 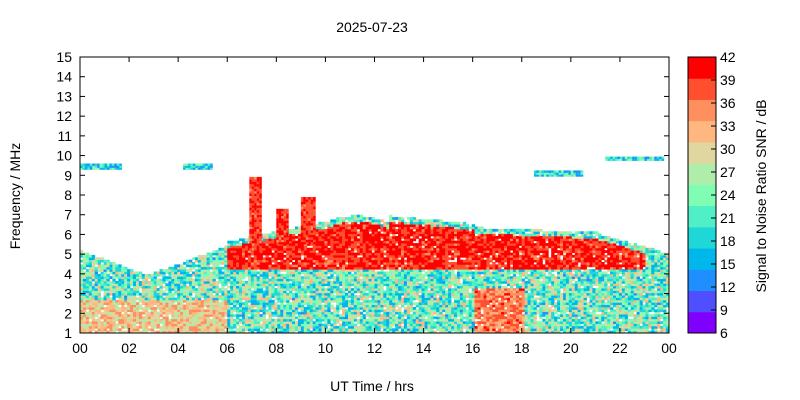 What do you see at coordinates (129, 348) in the screenshot?
I see `x-tick-label: 02` at bounding box center [129, 348].